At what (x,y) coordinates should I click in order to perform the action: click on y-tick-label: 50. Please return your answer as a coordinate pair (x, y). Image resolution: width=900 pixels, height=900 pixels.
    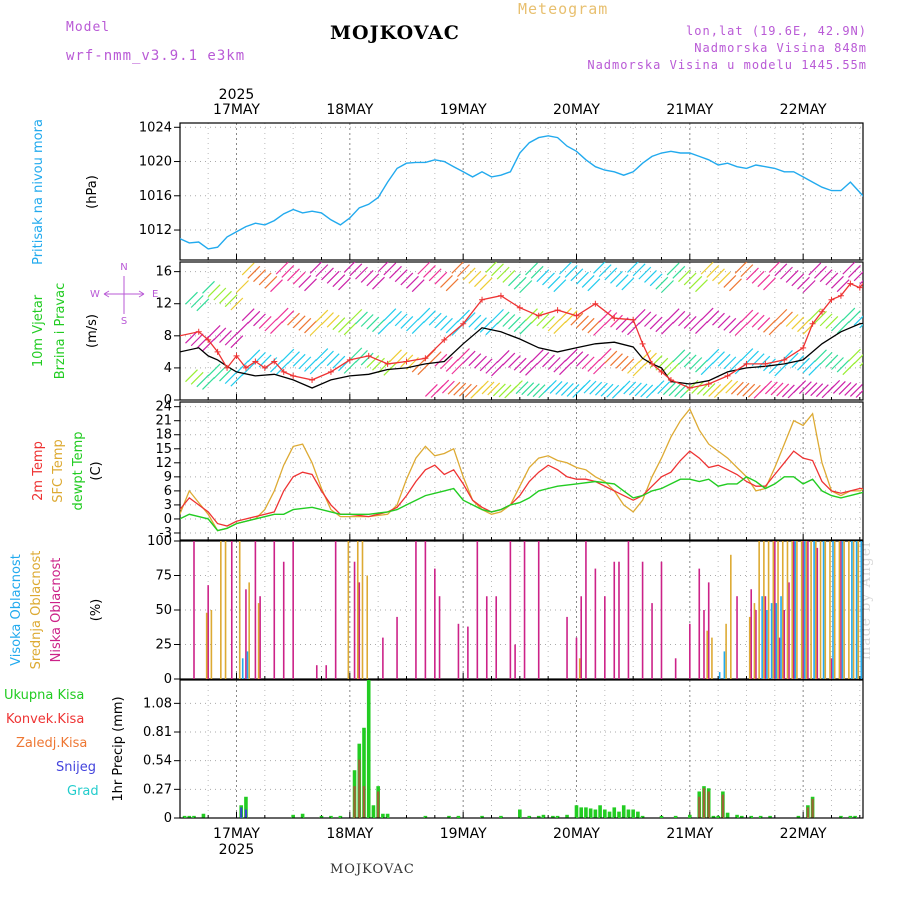
    Looking at the image, I should click on (163, 610).